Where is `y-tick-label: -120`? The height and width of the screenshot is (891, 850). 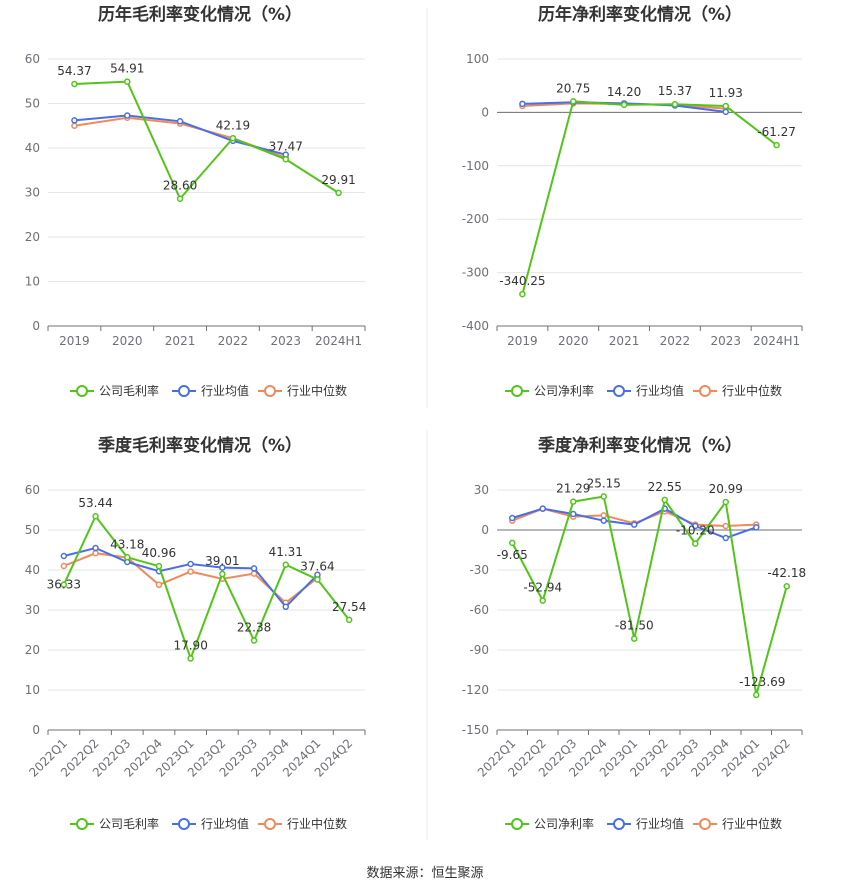
y-tick-label: -120 is located at coordinates (475, 690).